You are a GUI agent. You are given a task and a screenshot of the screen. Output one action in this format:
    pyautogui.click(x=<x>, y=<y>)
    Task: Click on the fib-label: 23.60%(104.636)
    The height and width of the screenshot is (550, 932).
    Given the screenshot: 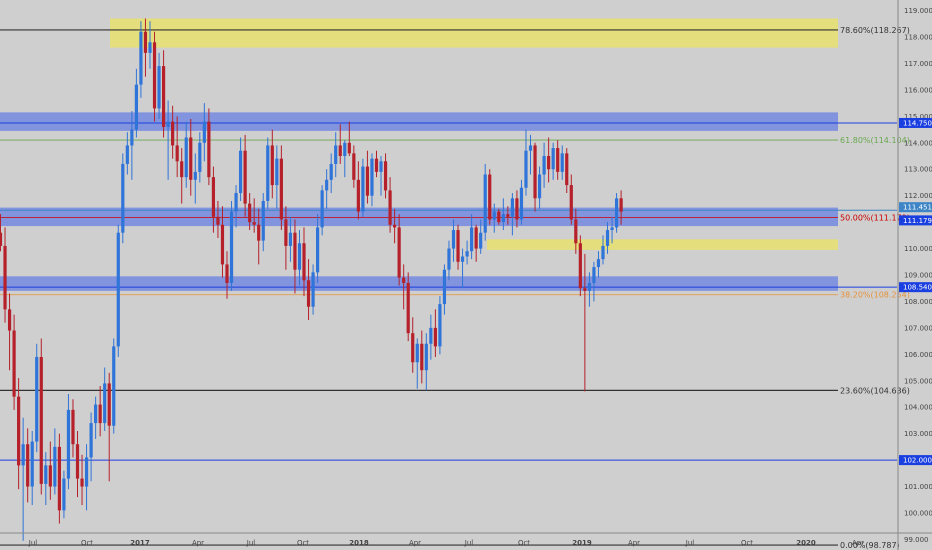 What is the action you would take?
    pyautogui.click(x=875, y=390)
    